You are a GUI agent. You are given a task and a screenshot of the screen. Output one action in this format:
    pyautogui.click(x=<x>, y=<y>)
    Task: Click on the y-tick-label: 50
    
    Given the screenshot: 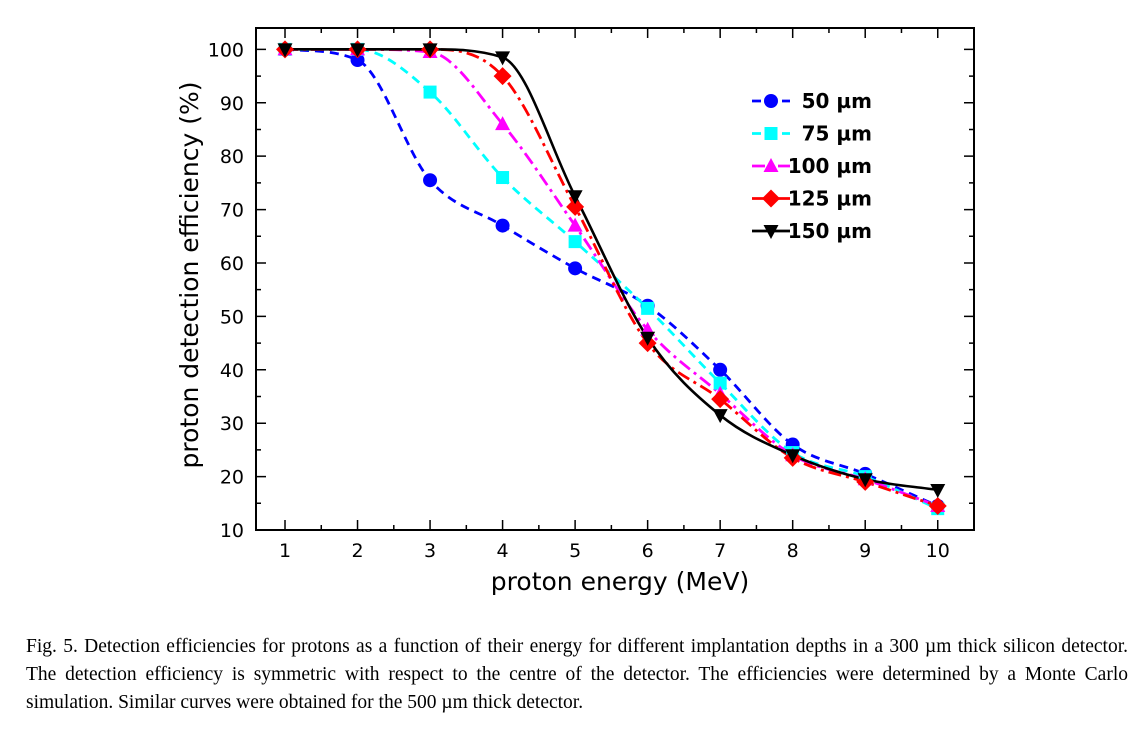 What is the action you would take?
    pyautogui.click(x=232, y=317)
    